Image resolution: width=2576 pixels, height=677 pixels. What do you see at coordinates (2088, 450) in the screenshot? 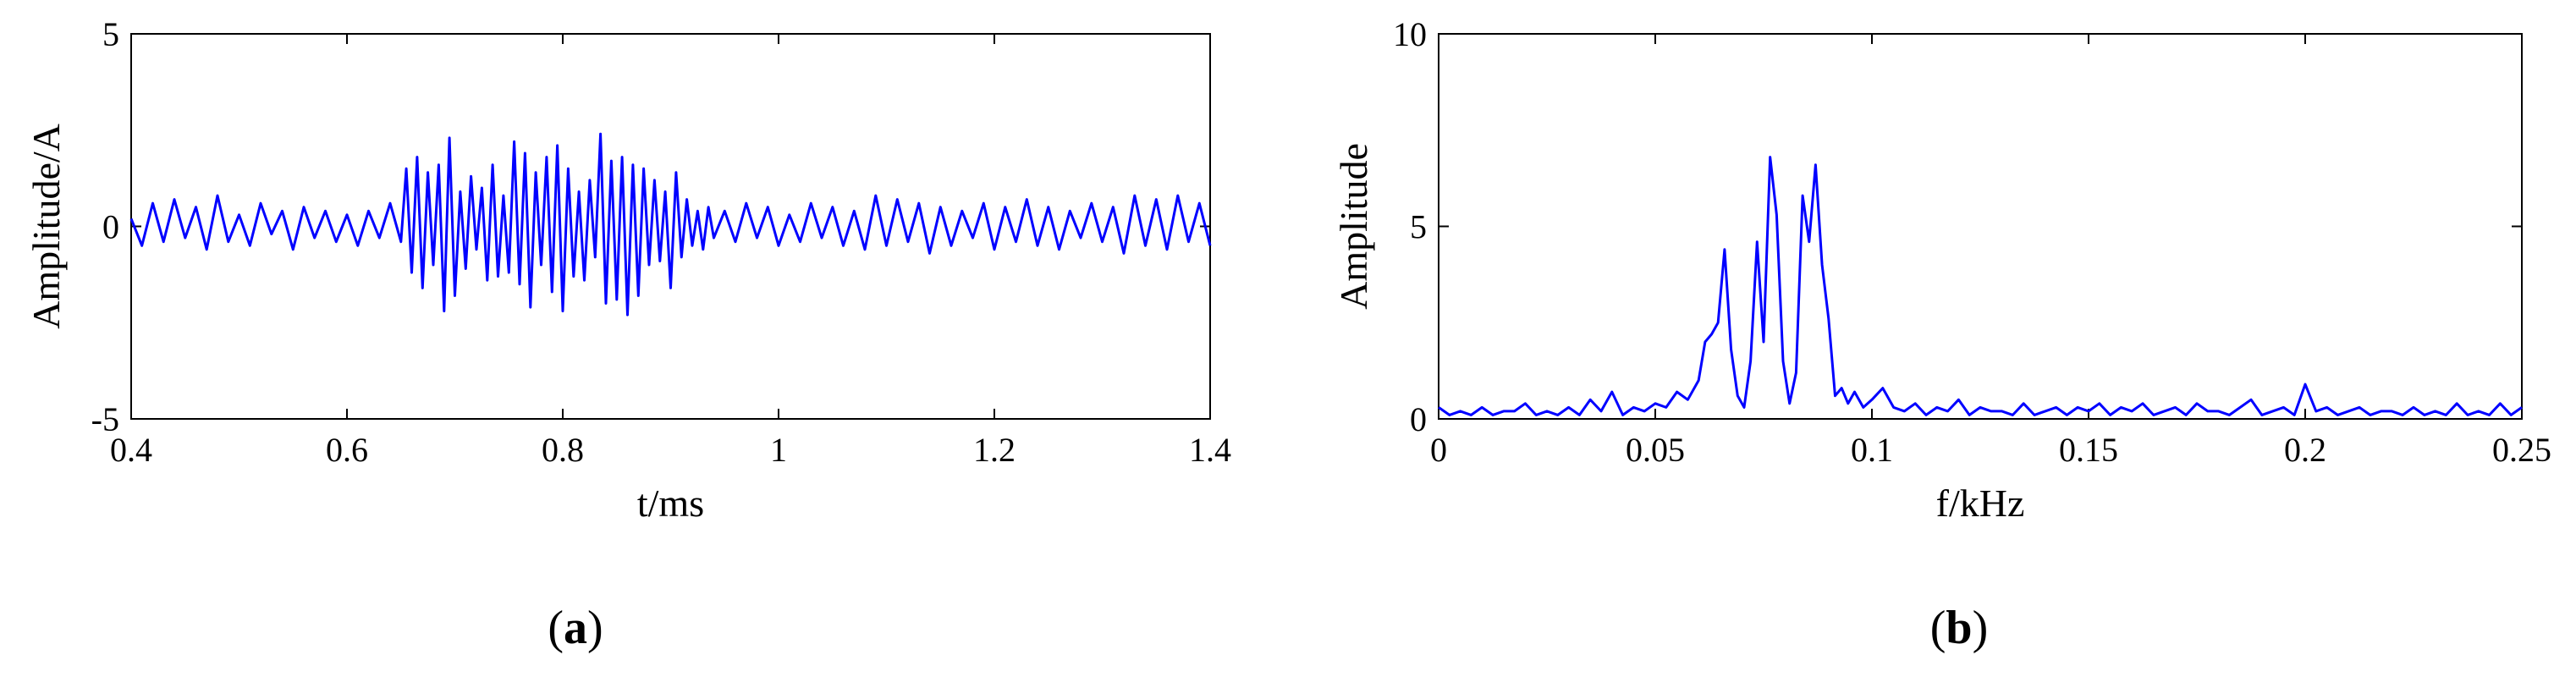
I see `x-tick-label: 0.15` at bounding box center [2088, 450].